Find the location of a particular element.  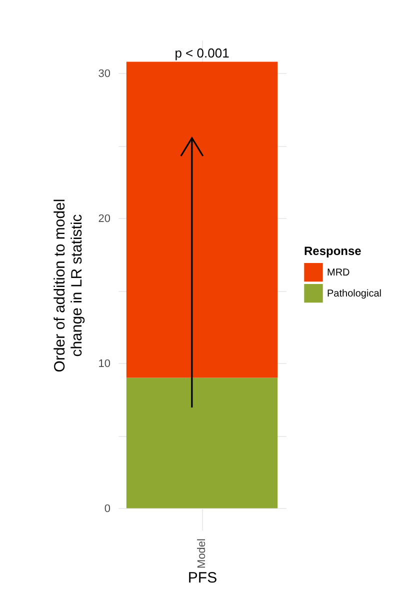

y-tick-label: 0 is located at coordinates (107, 508).